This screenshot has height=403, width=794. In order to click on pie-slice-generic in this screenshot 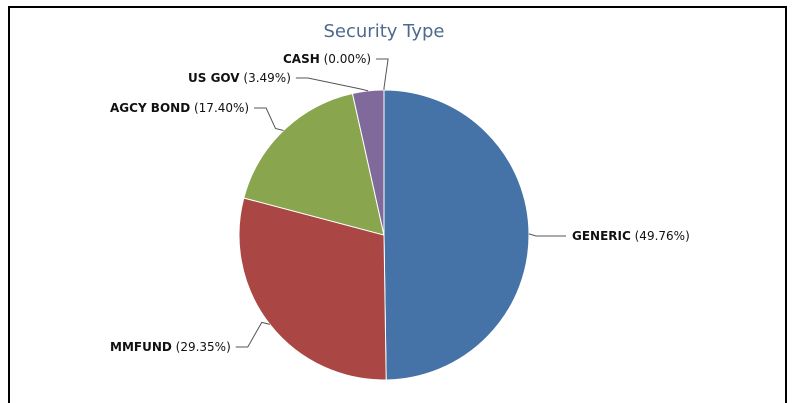, I will do `click(456, 235)`.